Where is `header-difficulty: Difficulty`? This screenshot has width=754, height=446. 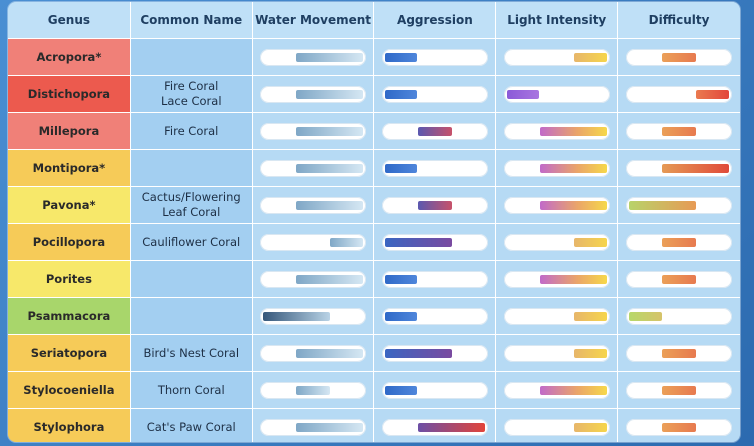 header-difficulty: Difficulty is located at coordinates (679, 20).